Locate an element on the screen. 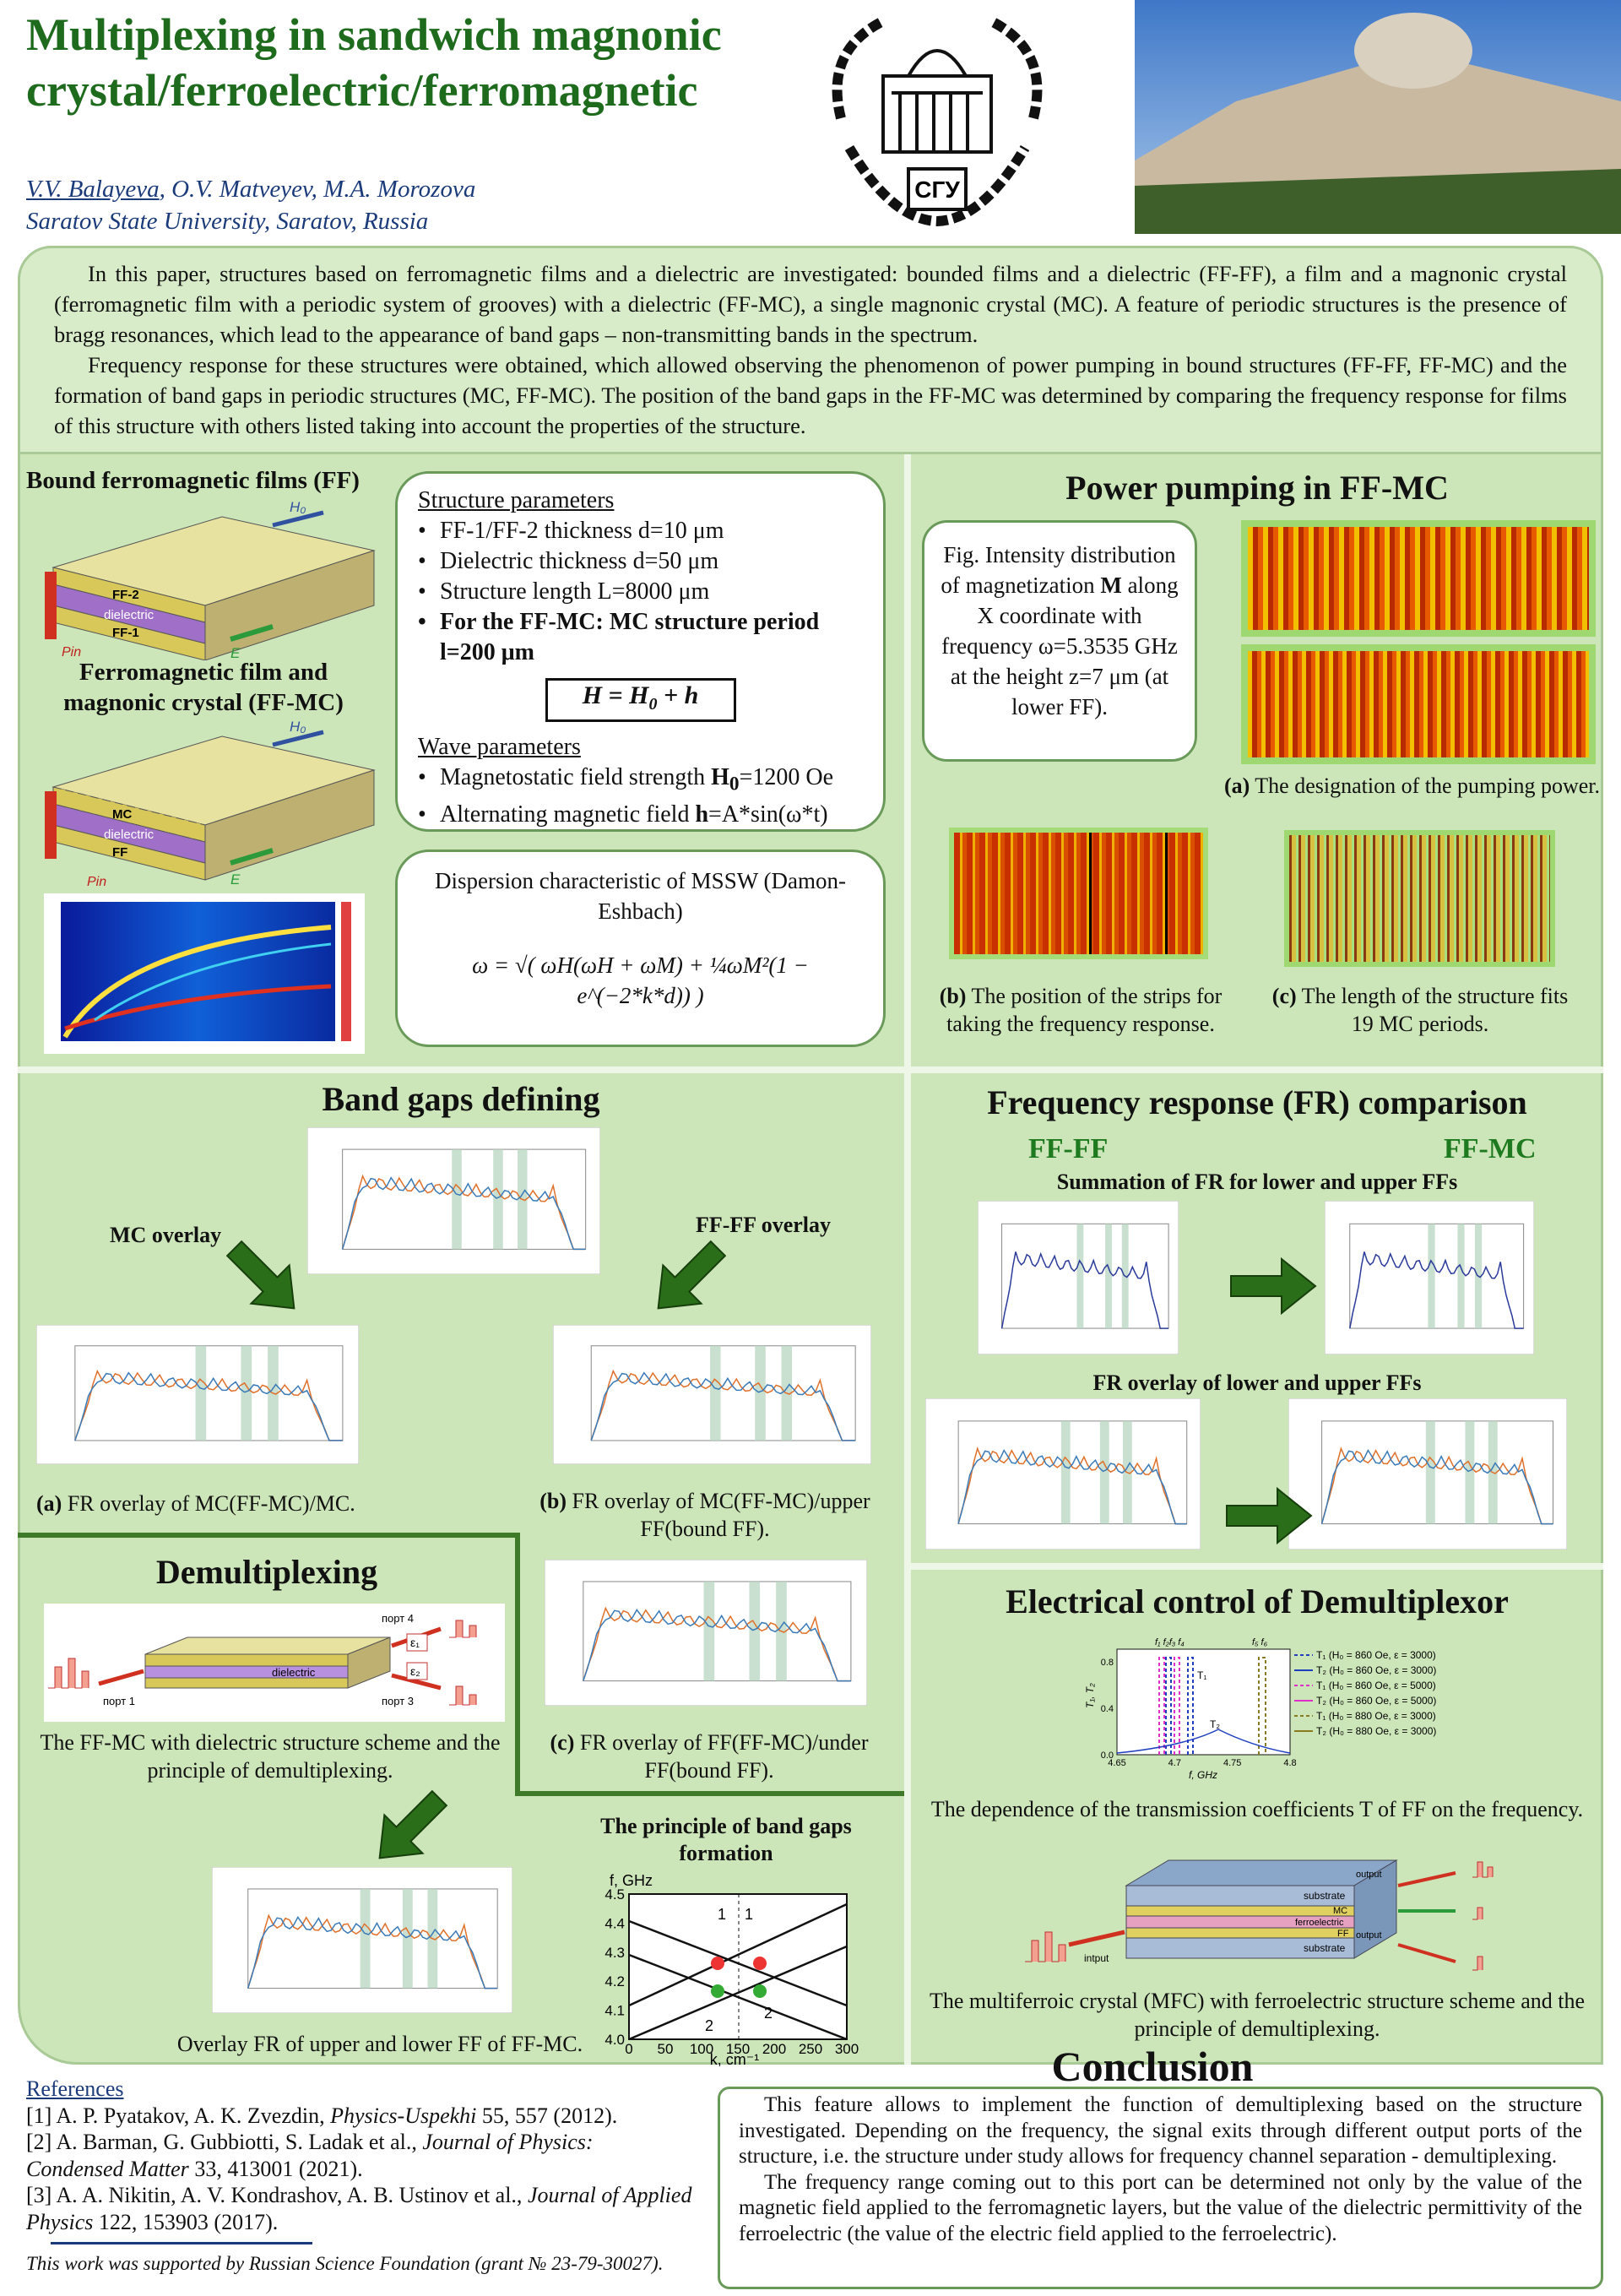  label: FR overlay of lower and upper FFs is located at coordinates (1257, 1383).